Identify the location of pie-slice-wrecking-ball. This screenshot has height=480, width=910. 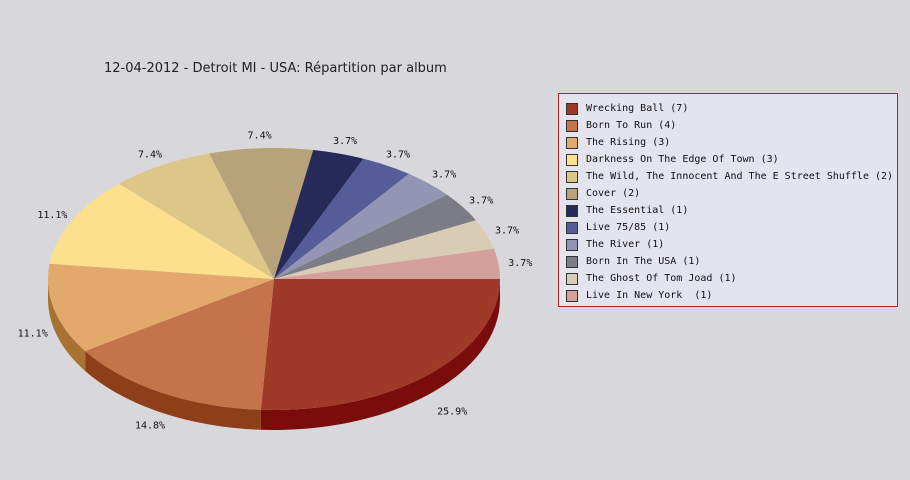
(380, 345).